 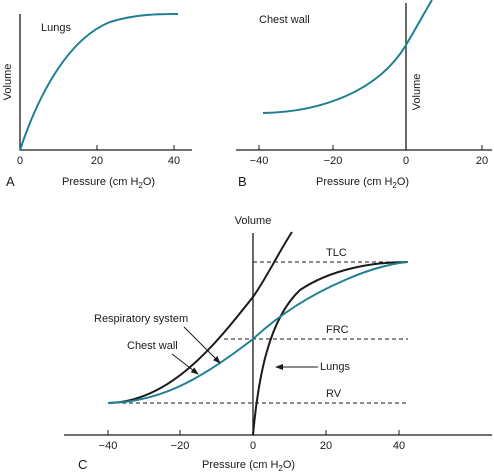 What do you see at coordinates (56, 28) in the screenshot?
I see `panel-a-title: Lungs` at bounding box center [56, 28].